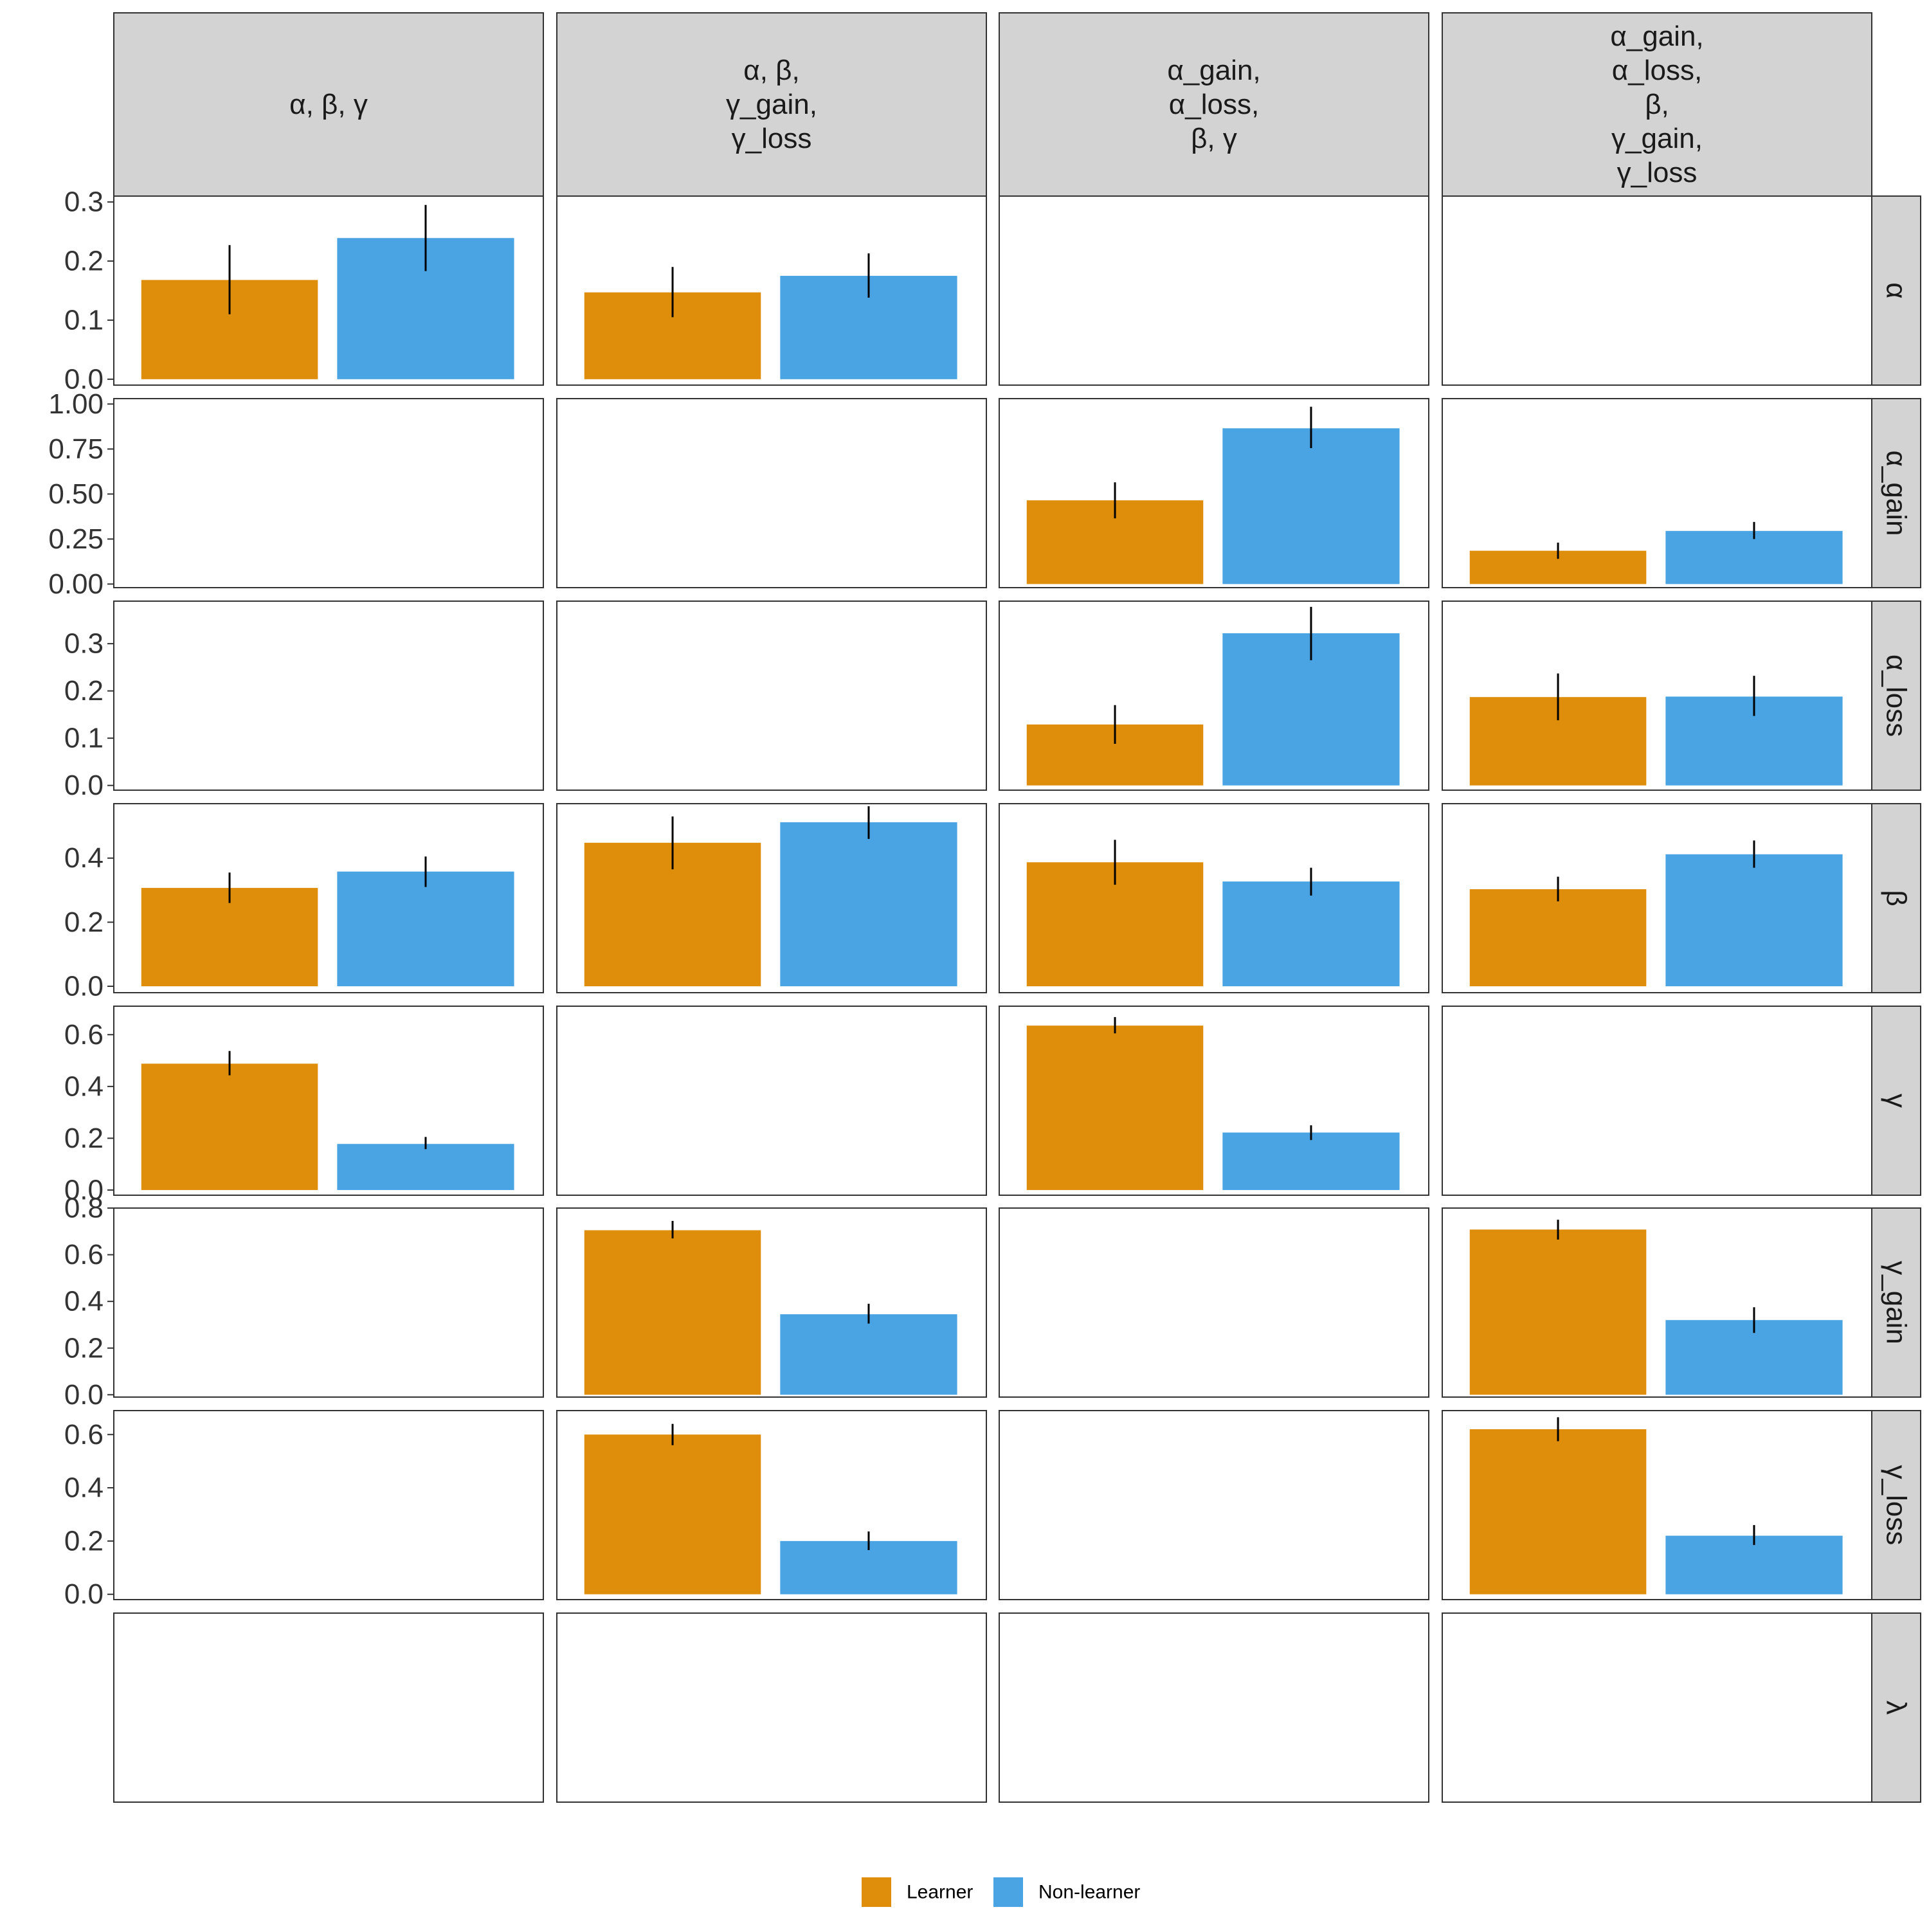  I want to click on row-strip-label: γ_loss, so click(1896, 1505).